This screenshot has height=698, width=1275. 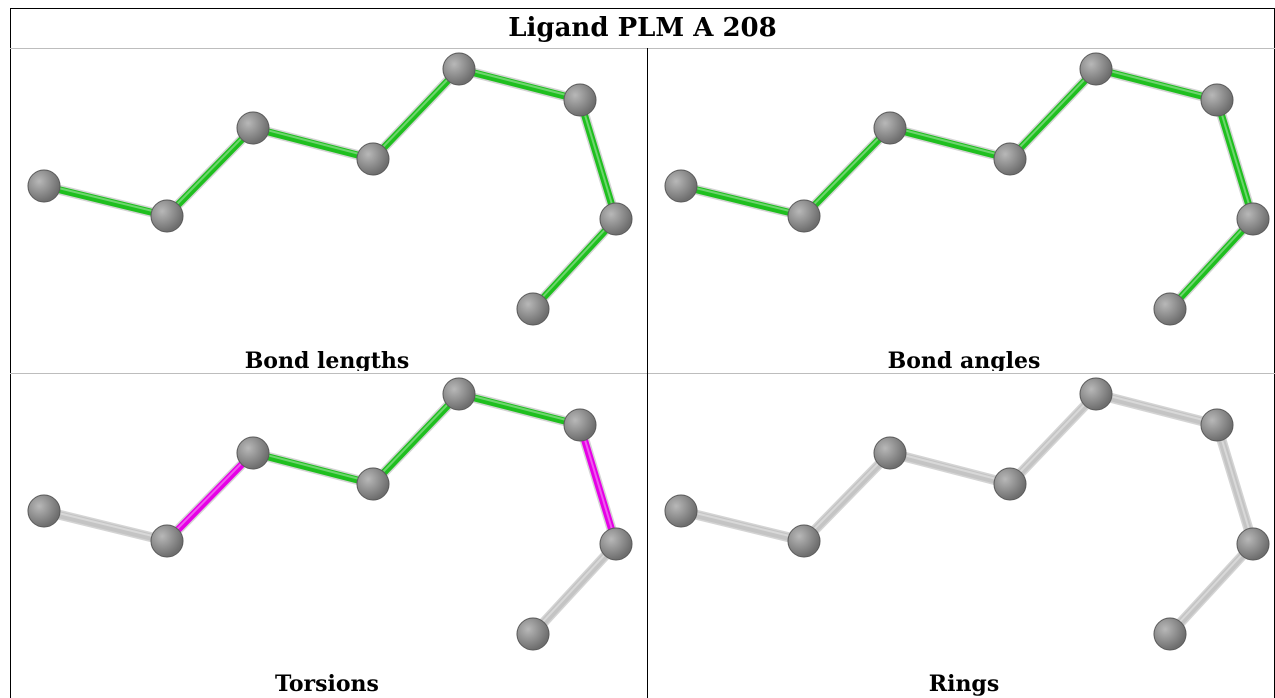 What do you see at coordinates (327, 683) in the screenshot?
I see `caption-torsions: Torsions` at bounding box center [327, 683].